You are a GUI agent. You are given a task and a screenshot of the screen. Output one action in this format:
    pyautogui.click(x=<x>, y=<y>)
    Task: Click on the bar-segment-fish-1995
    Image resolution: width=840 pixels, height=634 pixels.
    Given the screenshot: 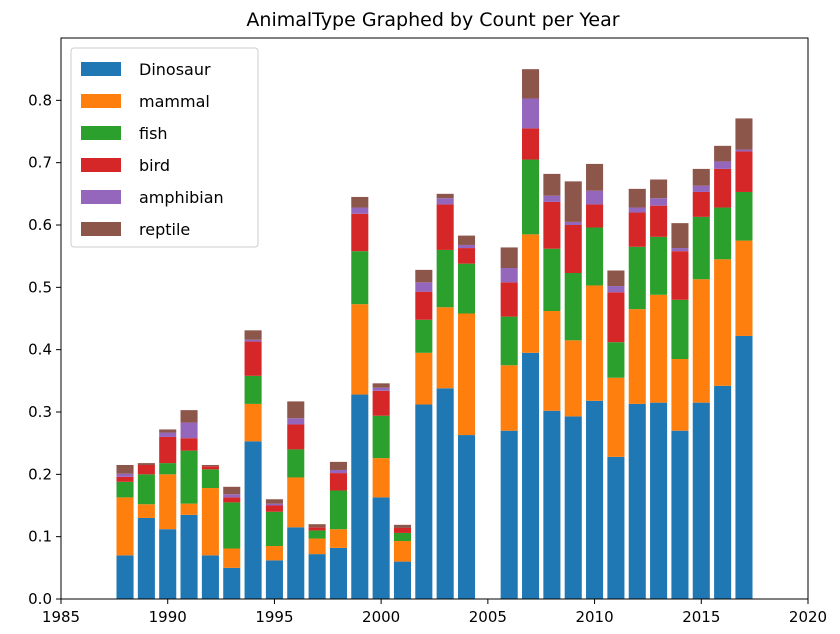 What is the action you would take?
    pyautogui.click(x=274, y=529)
    